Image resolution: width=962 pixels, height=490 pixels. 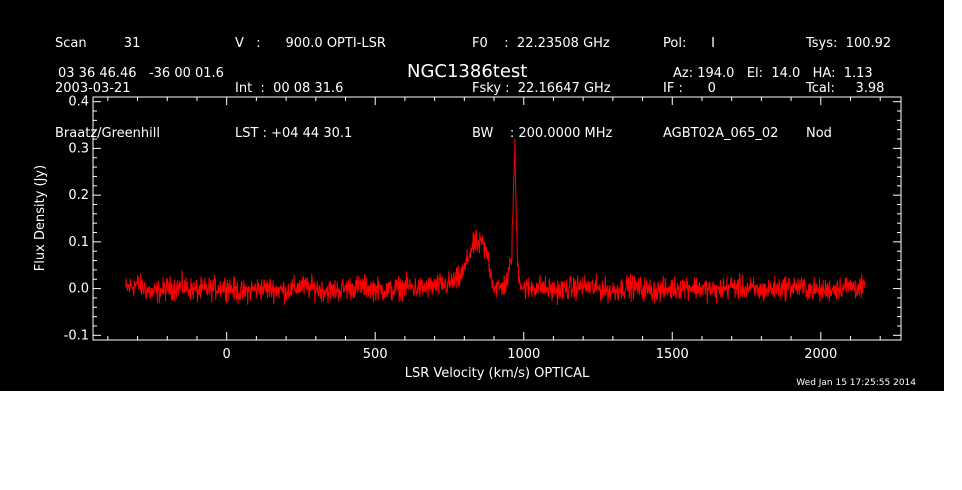 I want to click on source-coordinates: 03 36 46.46 -36 00 01.6, so click(x=141, y=73).